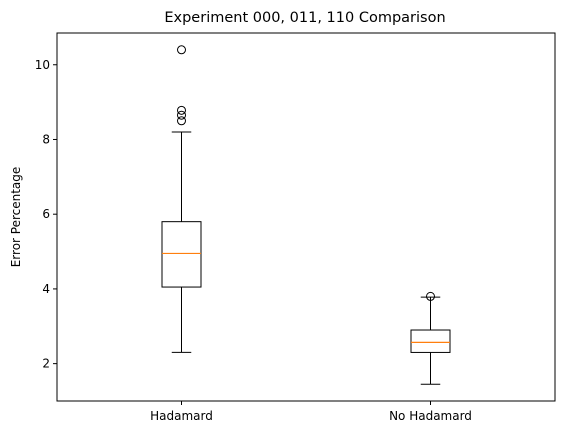  I want to click on y-tick-label: 2, so click(46, 364).